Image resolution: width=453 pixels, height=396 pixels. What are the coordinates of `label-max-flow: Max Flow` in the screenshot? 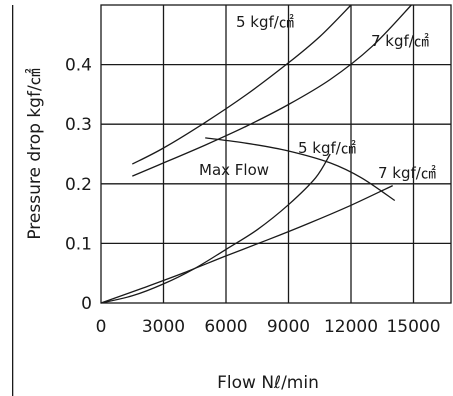 It's located at (234, 170).